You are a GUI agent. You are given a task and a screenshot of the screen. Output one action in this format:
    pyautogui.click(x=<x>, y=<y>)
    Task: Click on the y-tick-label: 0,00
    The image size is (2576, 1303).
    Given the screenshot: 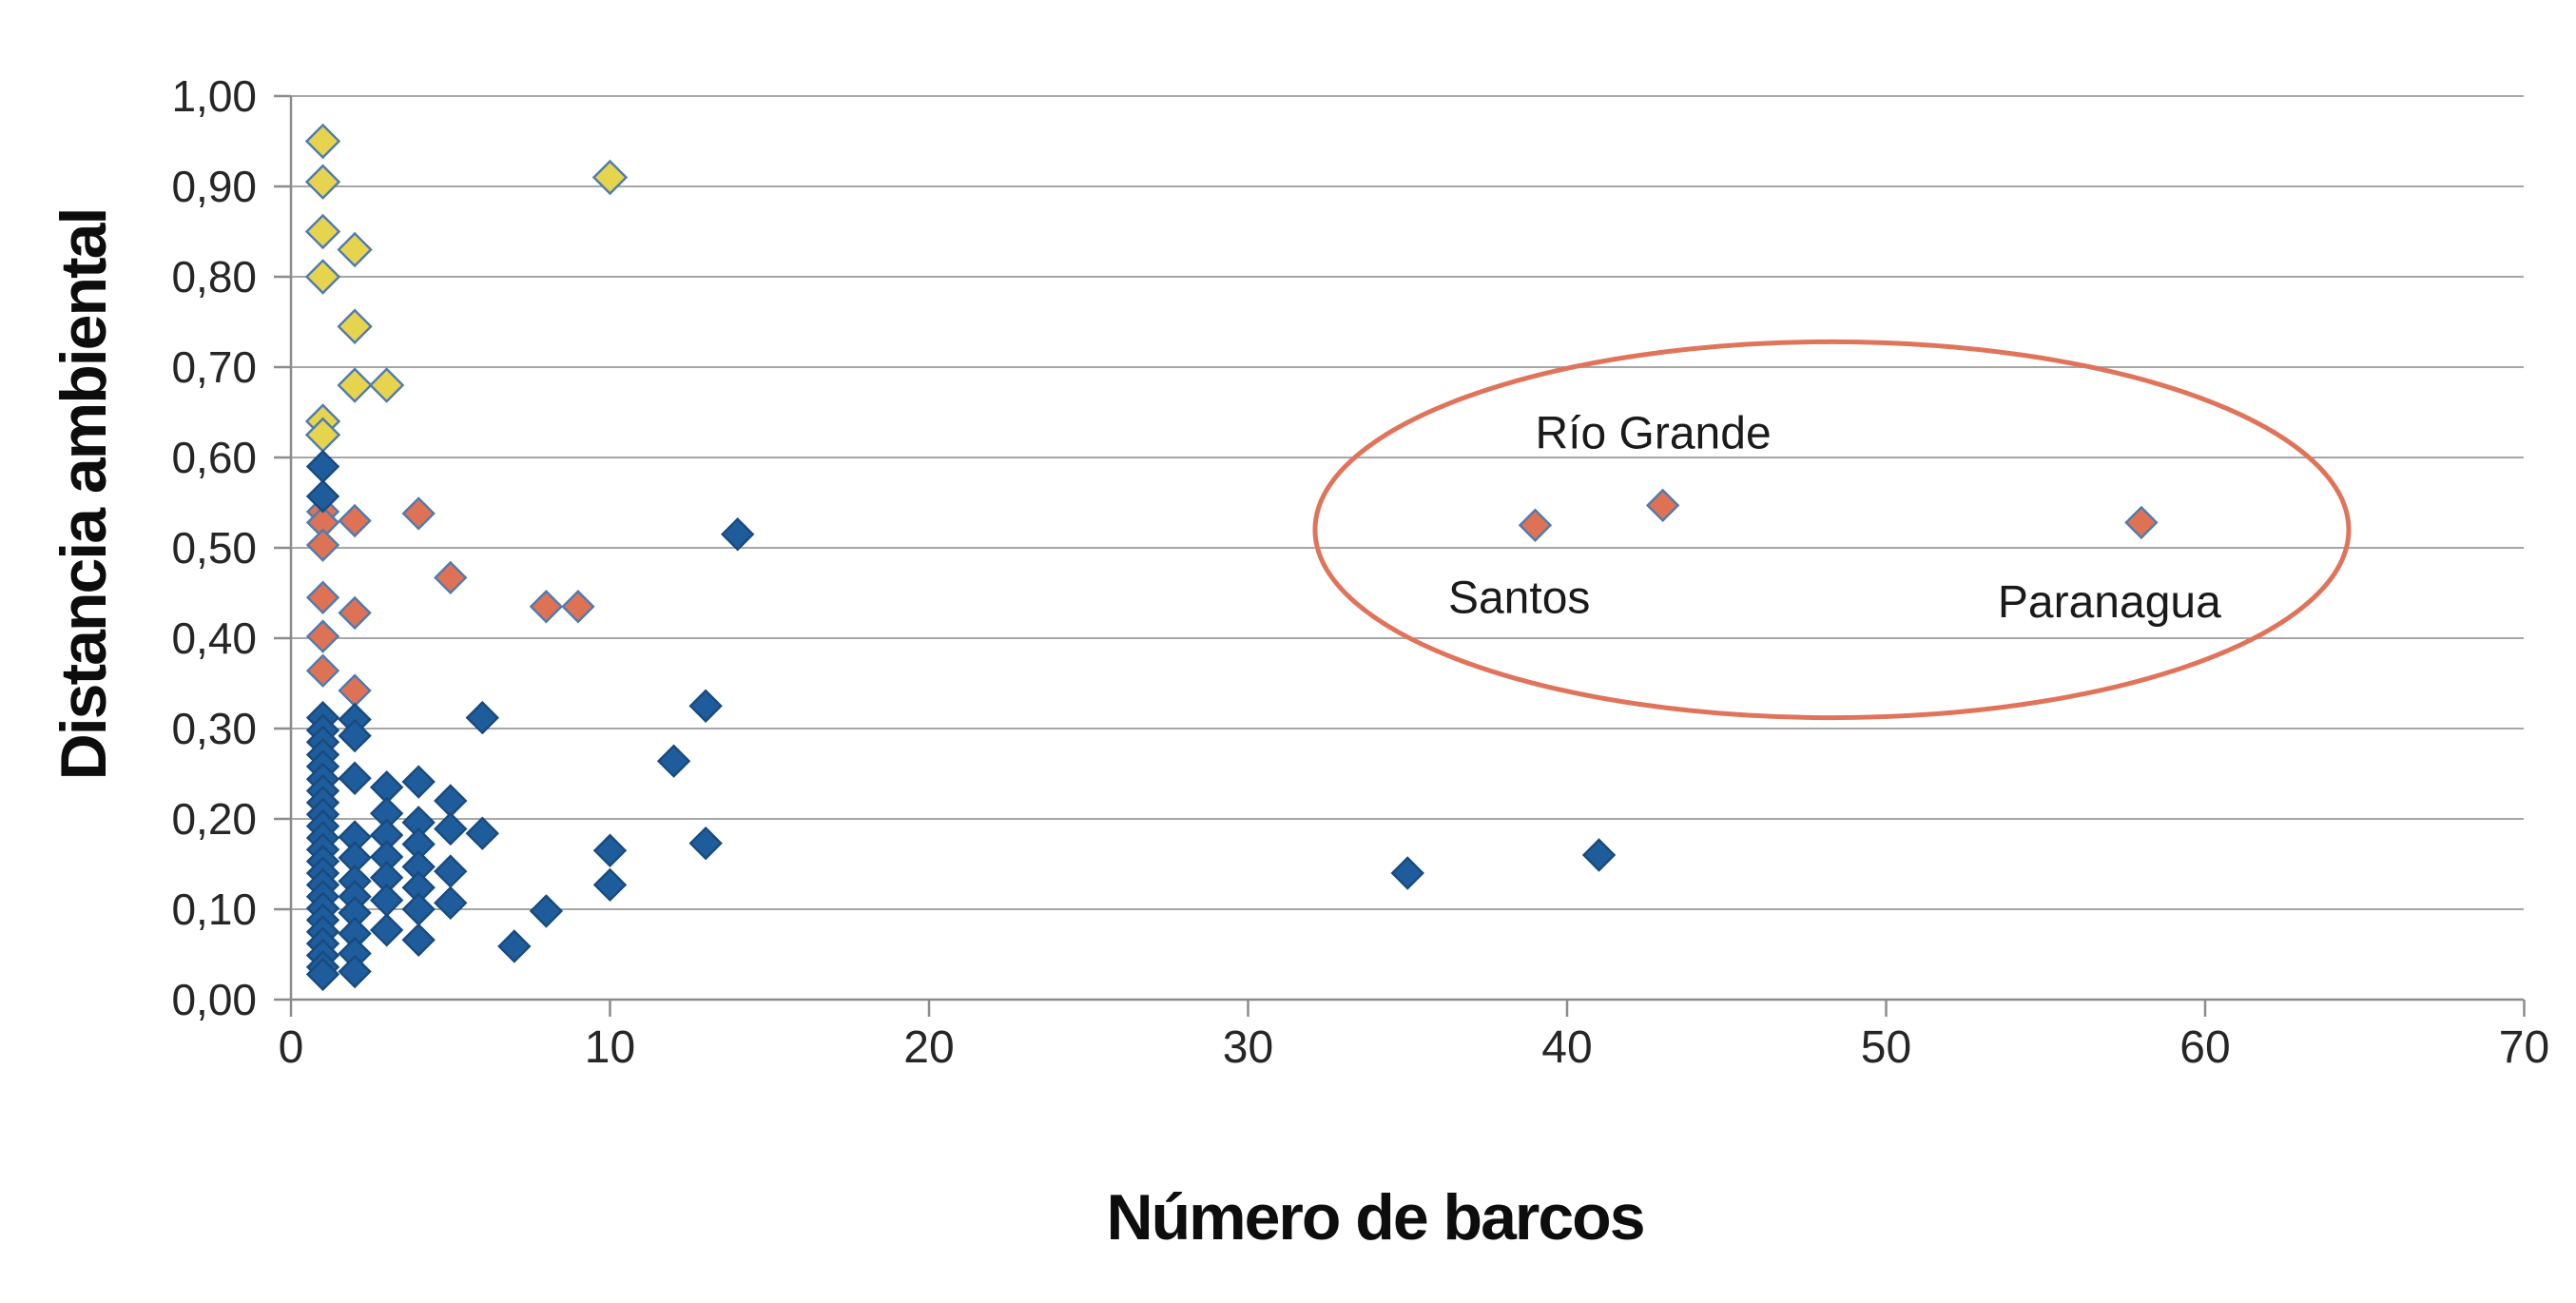 What is the action you would take?
    pyautogui.click(x=214, y=999)
    